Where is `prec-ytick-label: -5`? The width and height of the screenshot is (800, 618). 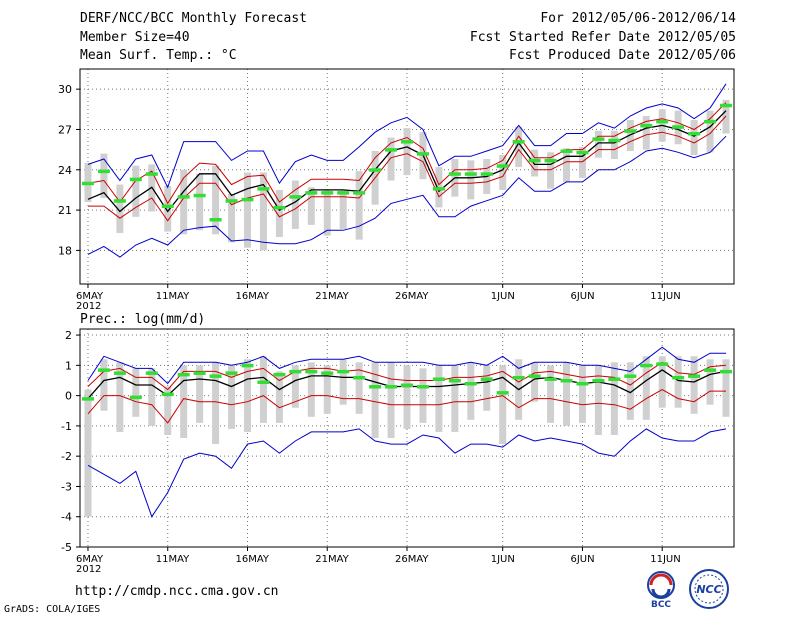 prec-ytick-label: -5 is located at coordinates (66, 547).